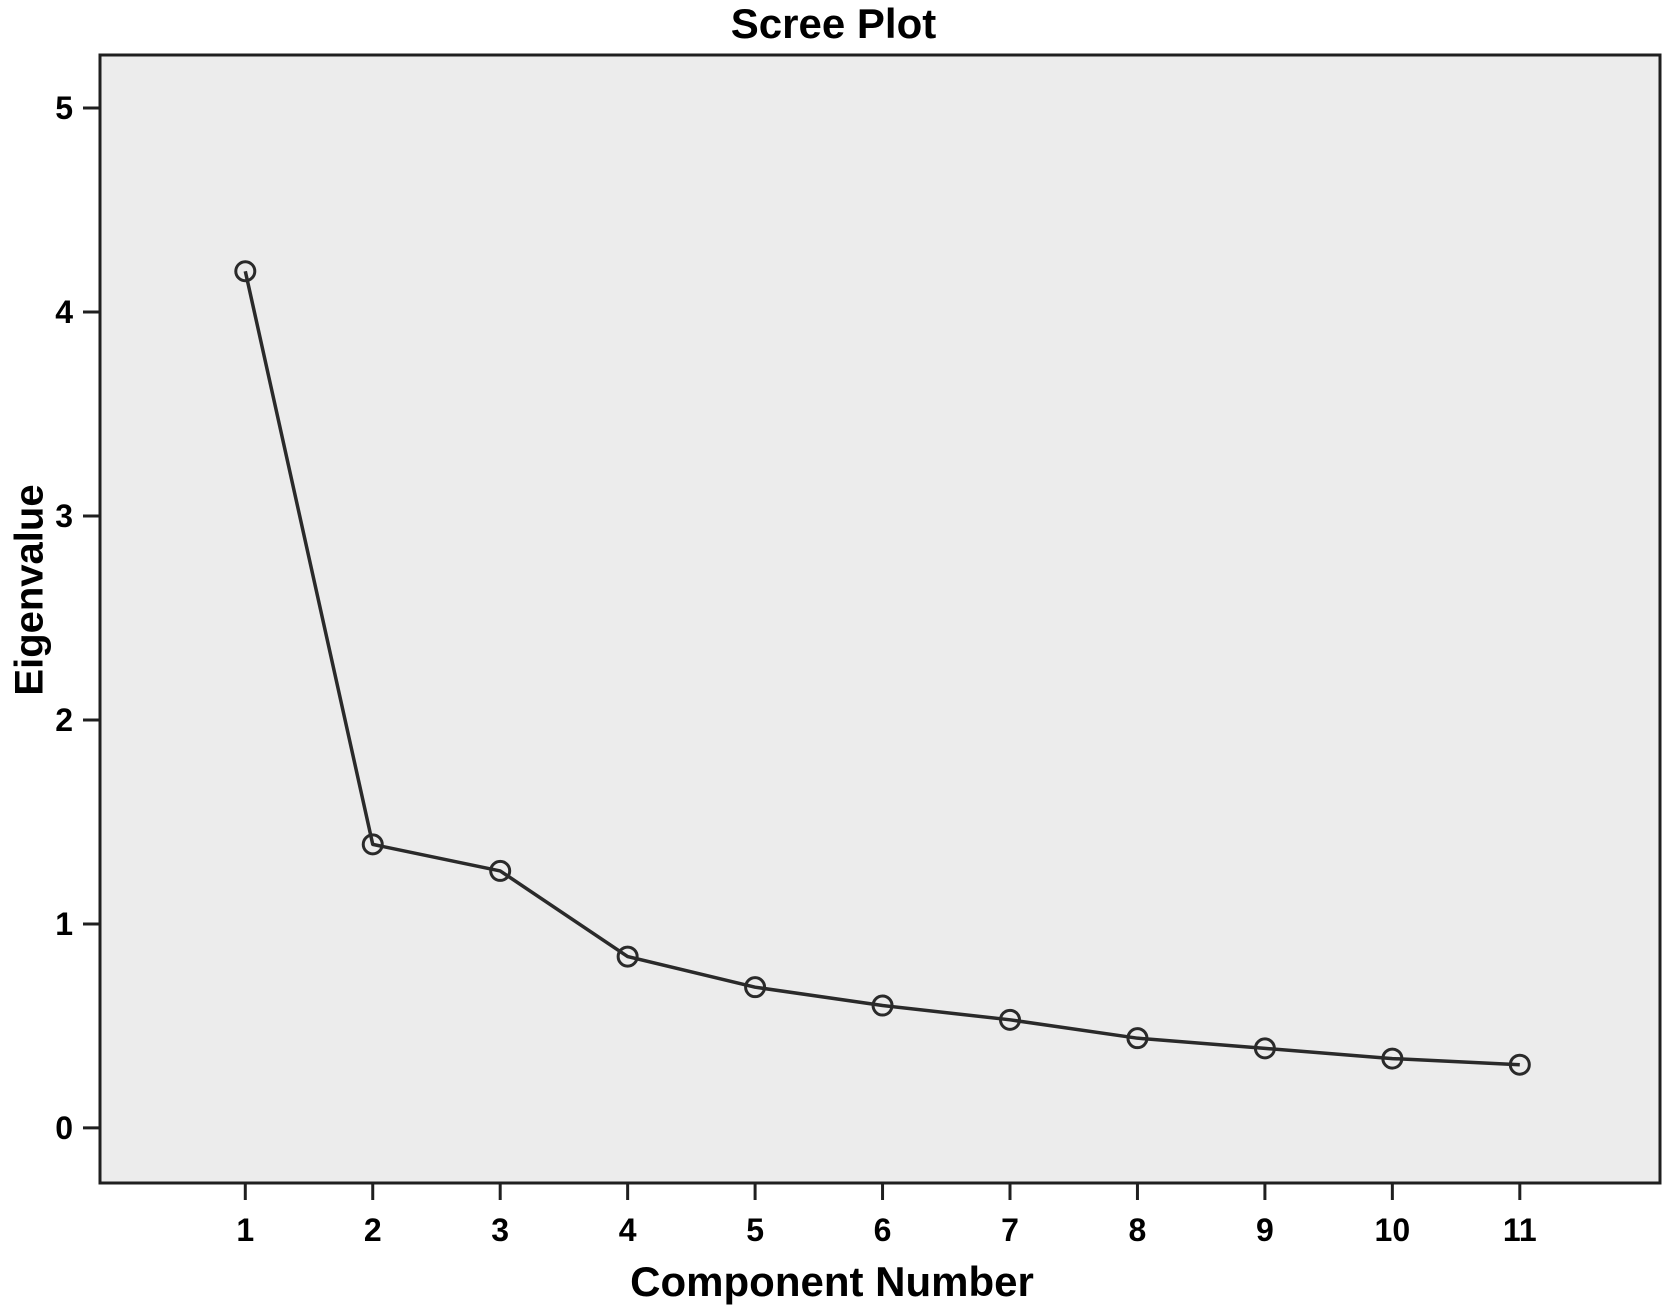 This screenshot has height=1307, width=1667. I want to click on y-tick-label: 4, so click(64, 312).